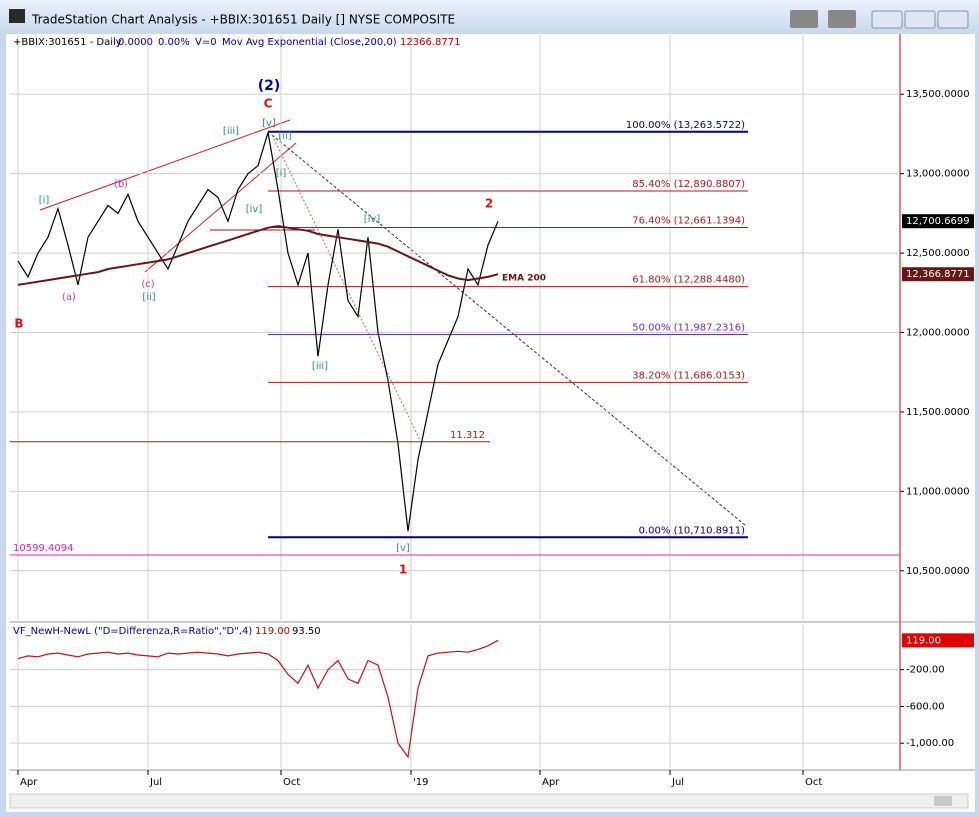 The image size is (979, 817). Describe the element at coordinates (938, 174) in the screenshot. I see `y-tick-label: 13,000.0000` at that location.